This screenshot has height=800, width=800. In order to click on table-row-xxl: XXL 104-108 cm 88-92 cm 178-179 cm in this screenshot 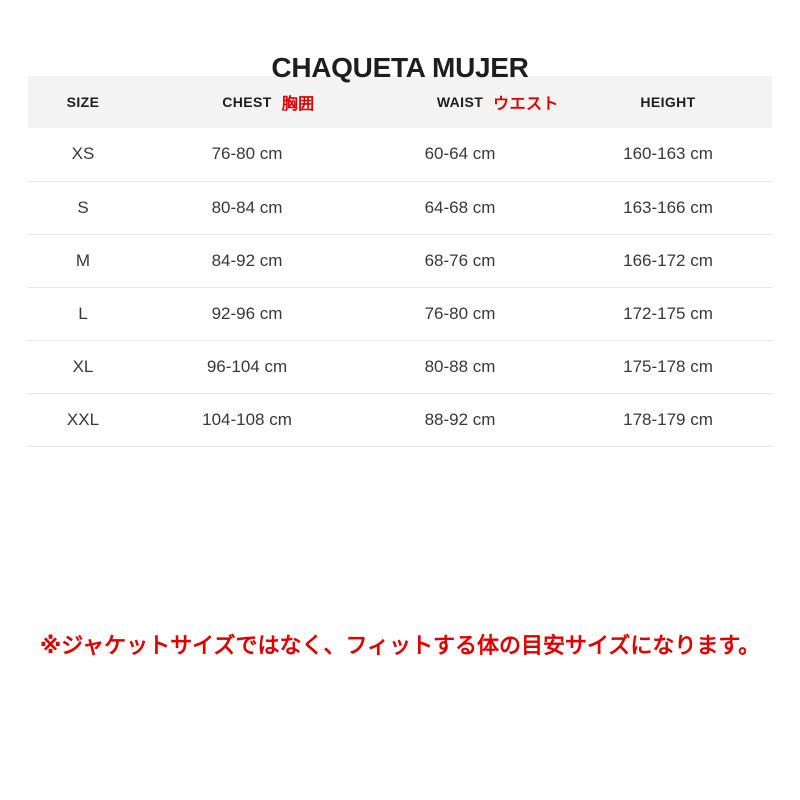, I will do `click(400, 420)`.